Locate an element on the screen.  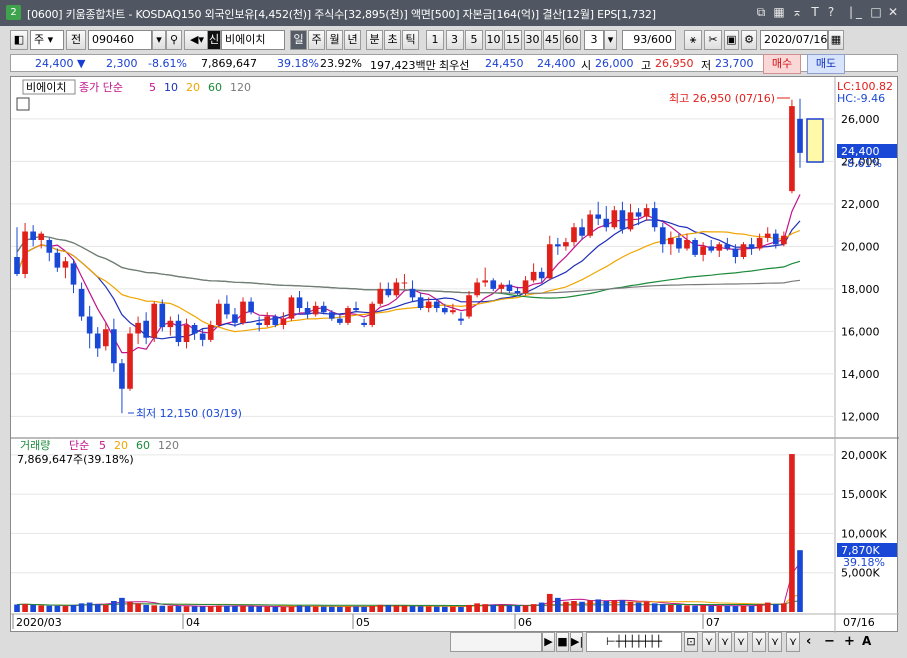
price-tick-label: 12,000 is located at coordinates (860, 416).